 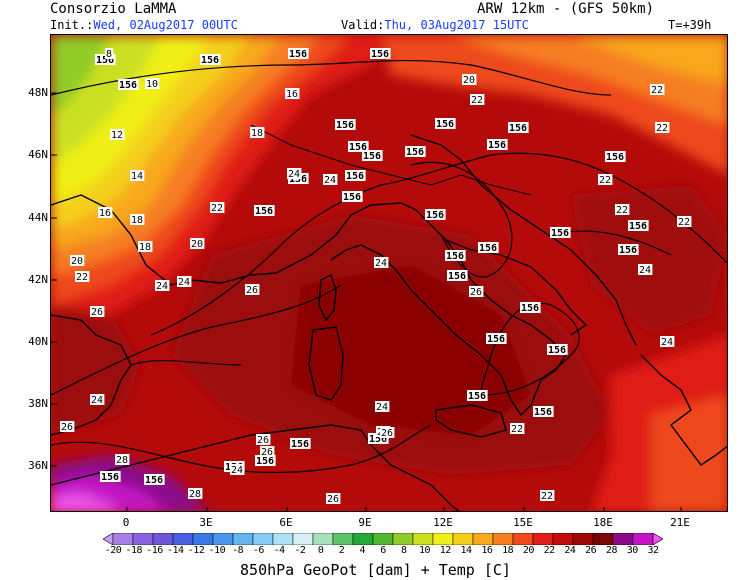 I want to click on temp-label: 16, so click(x=292, y=94).